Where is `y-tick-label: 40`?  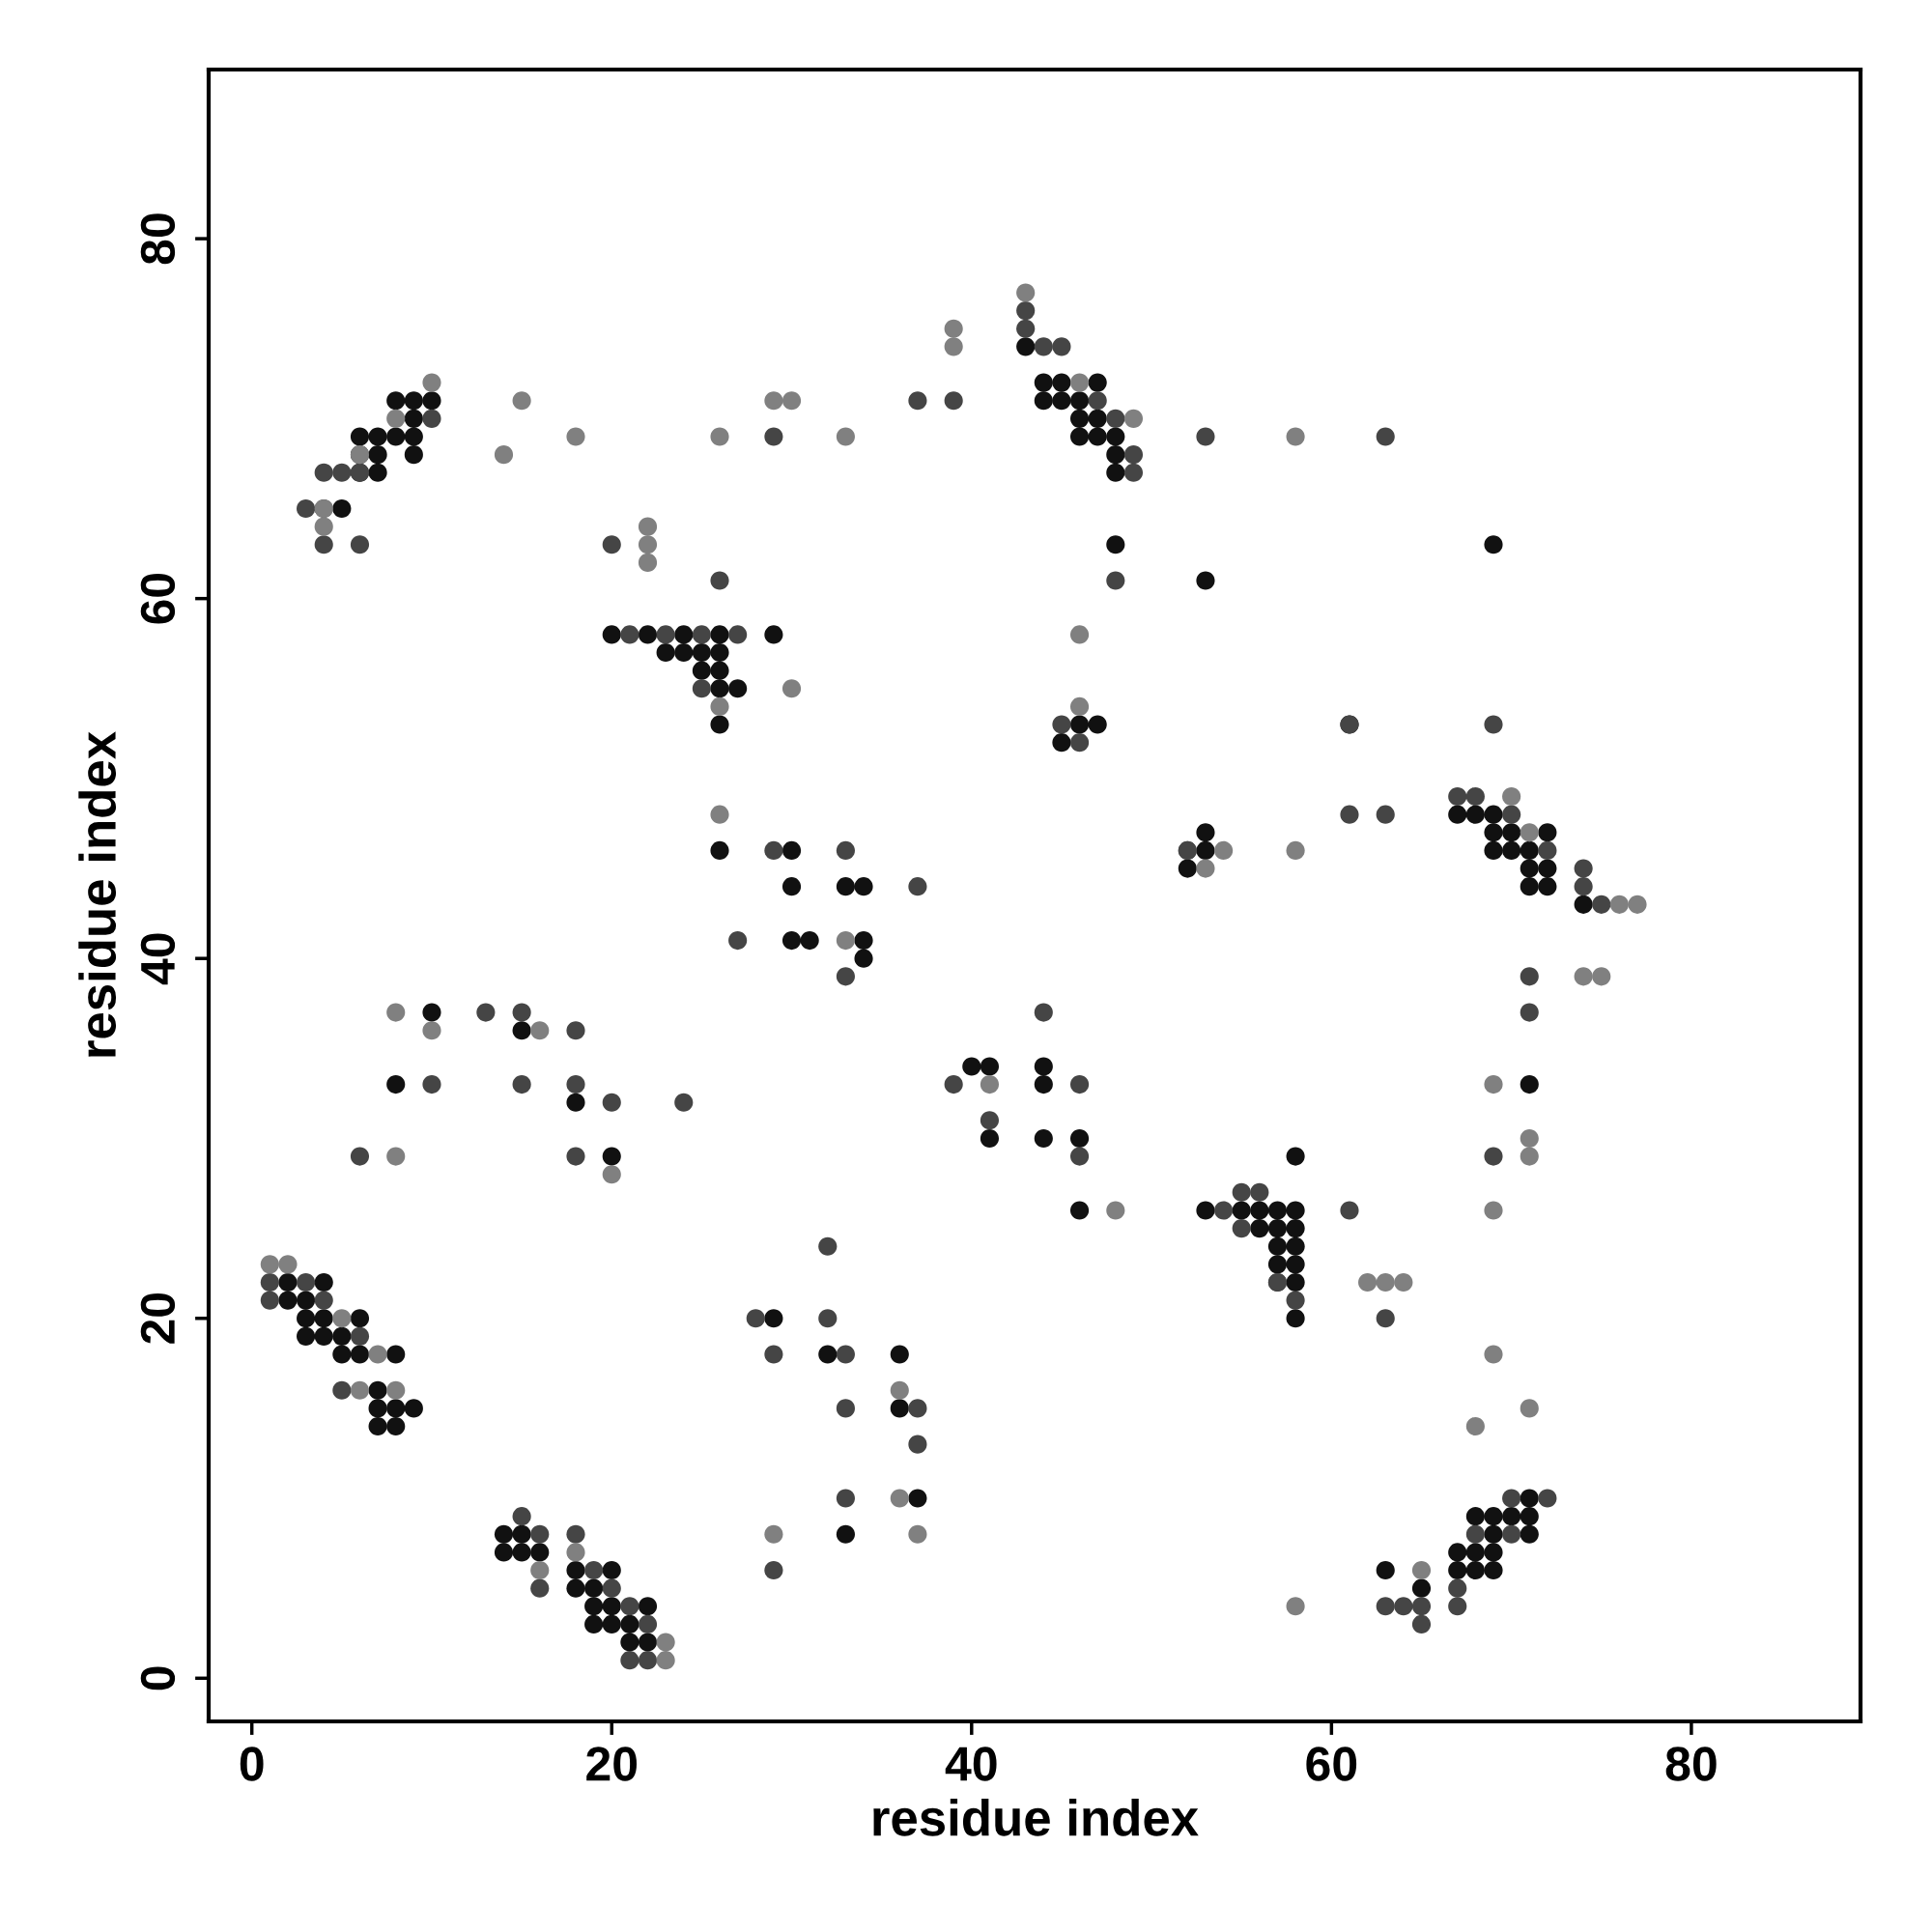
y-tick-label: 40 is located at coordinates (158, 959).